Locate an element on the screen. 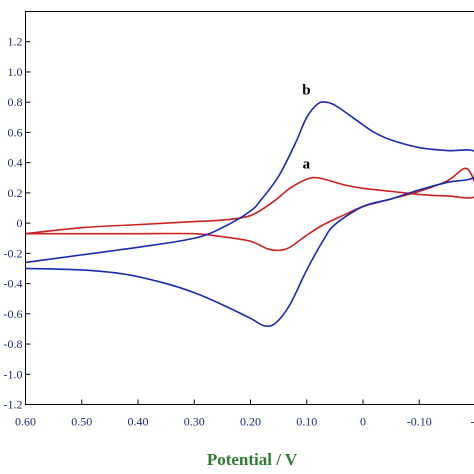 This screenshot has height=474, width=474. y-tick-label: -0.4 is located at coordinates (13, 284).